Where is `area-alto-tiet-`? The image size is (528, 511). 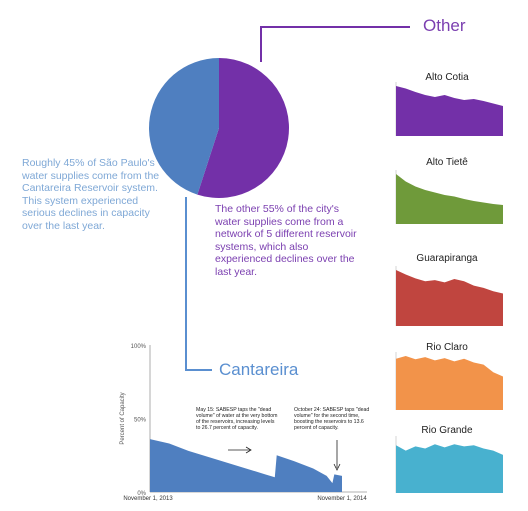
area-alto-tiet- is located at coordinates (449, 199).